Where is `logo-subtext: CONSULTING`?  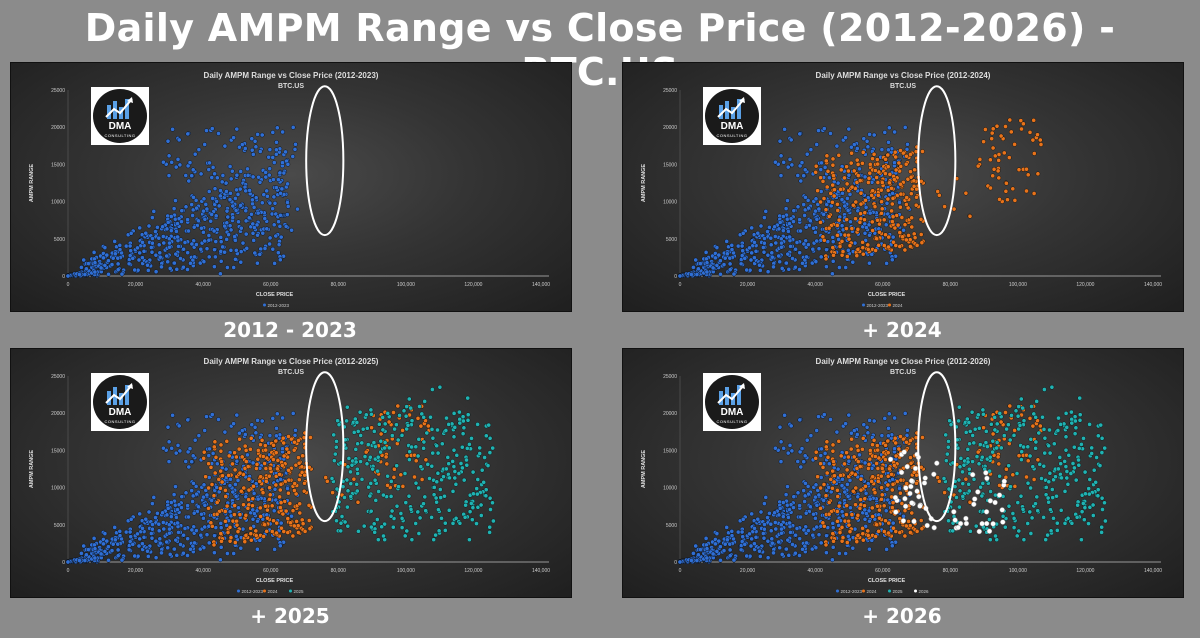 logo-subtext: CONSULTING is located at coordinates (732, 135).